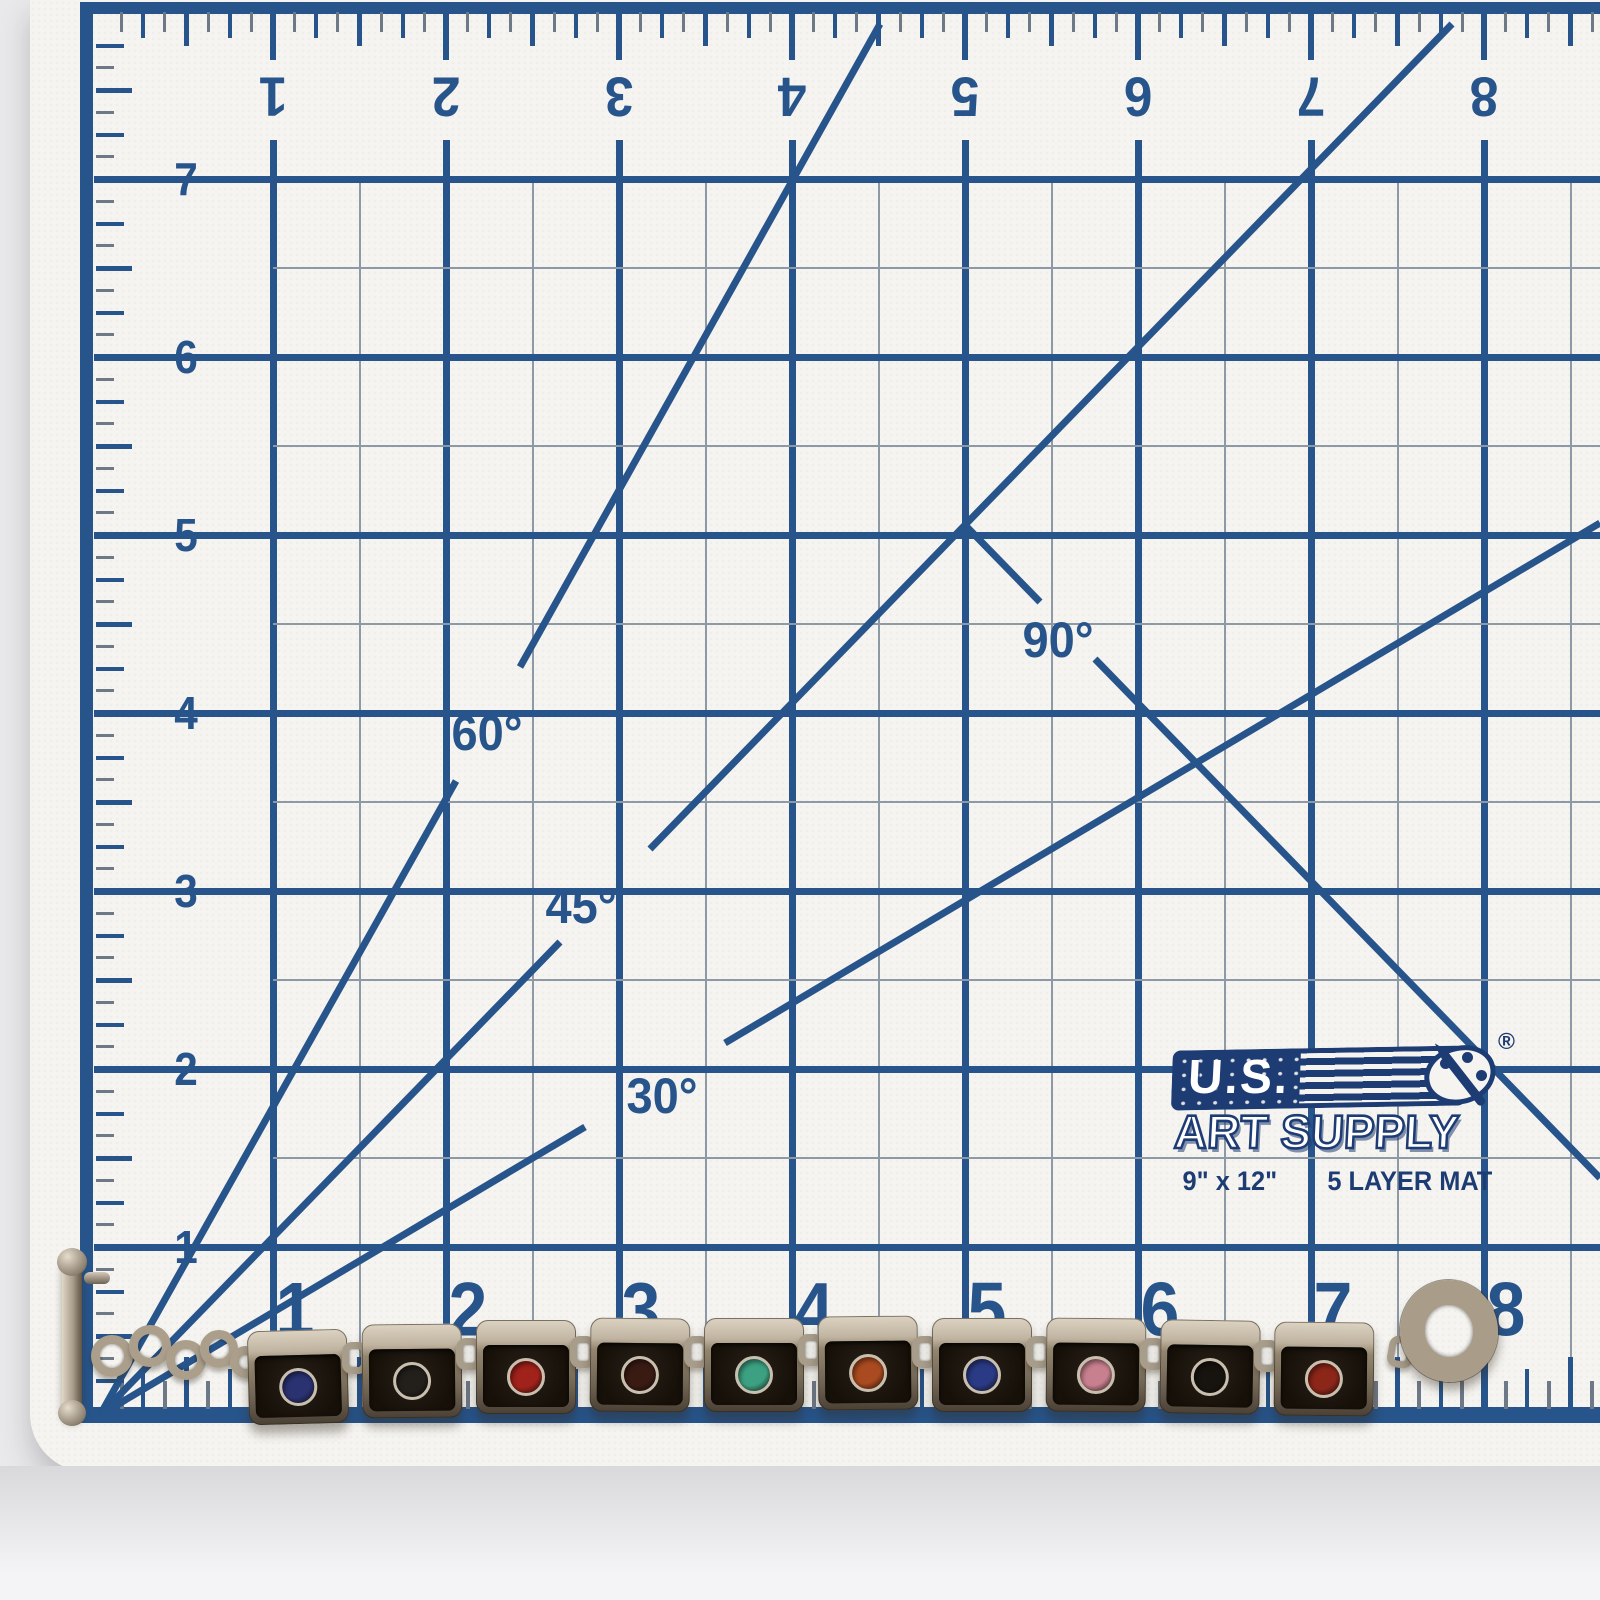 The width and height of the screenshot is (1600, 1600). What do you see at coordinates (662, 1096) in the screenshot?
I see `angle-label-30: 30°` at bounding box center [662, 1096].